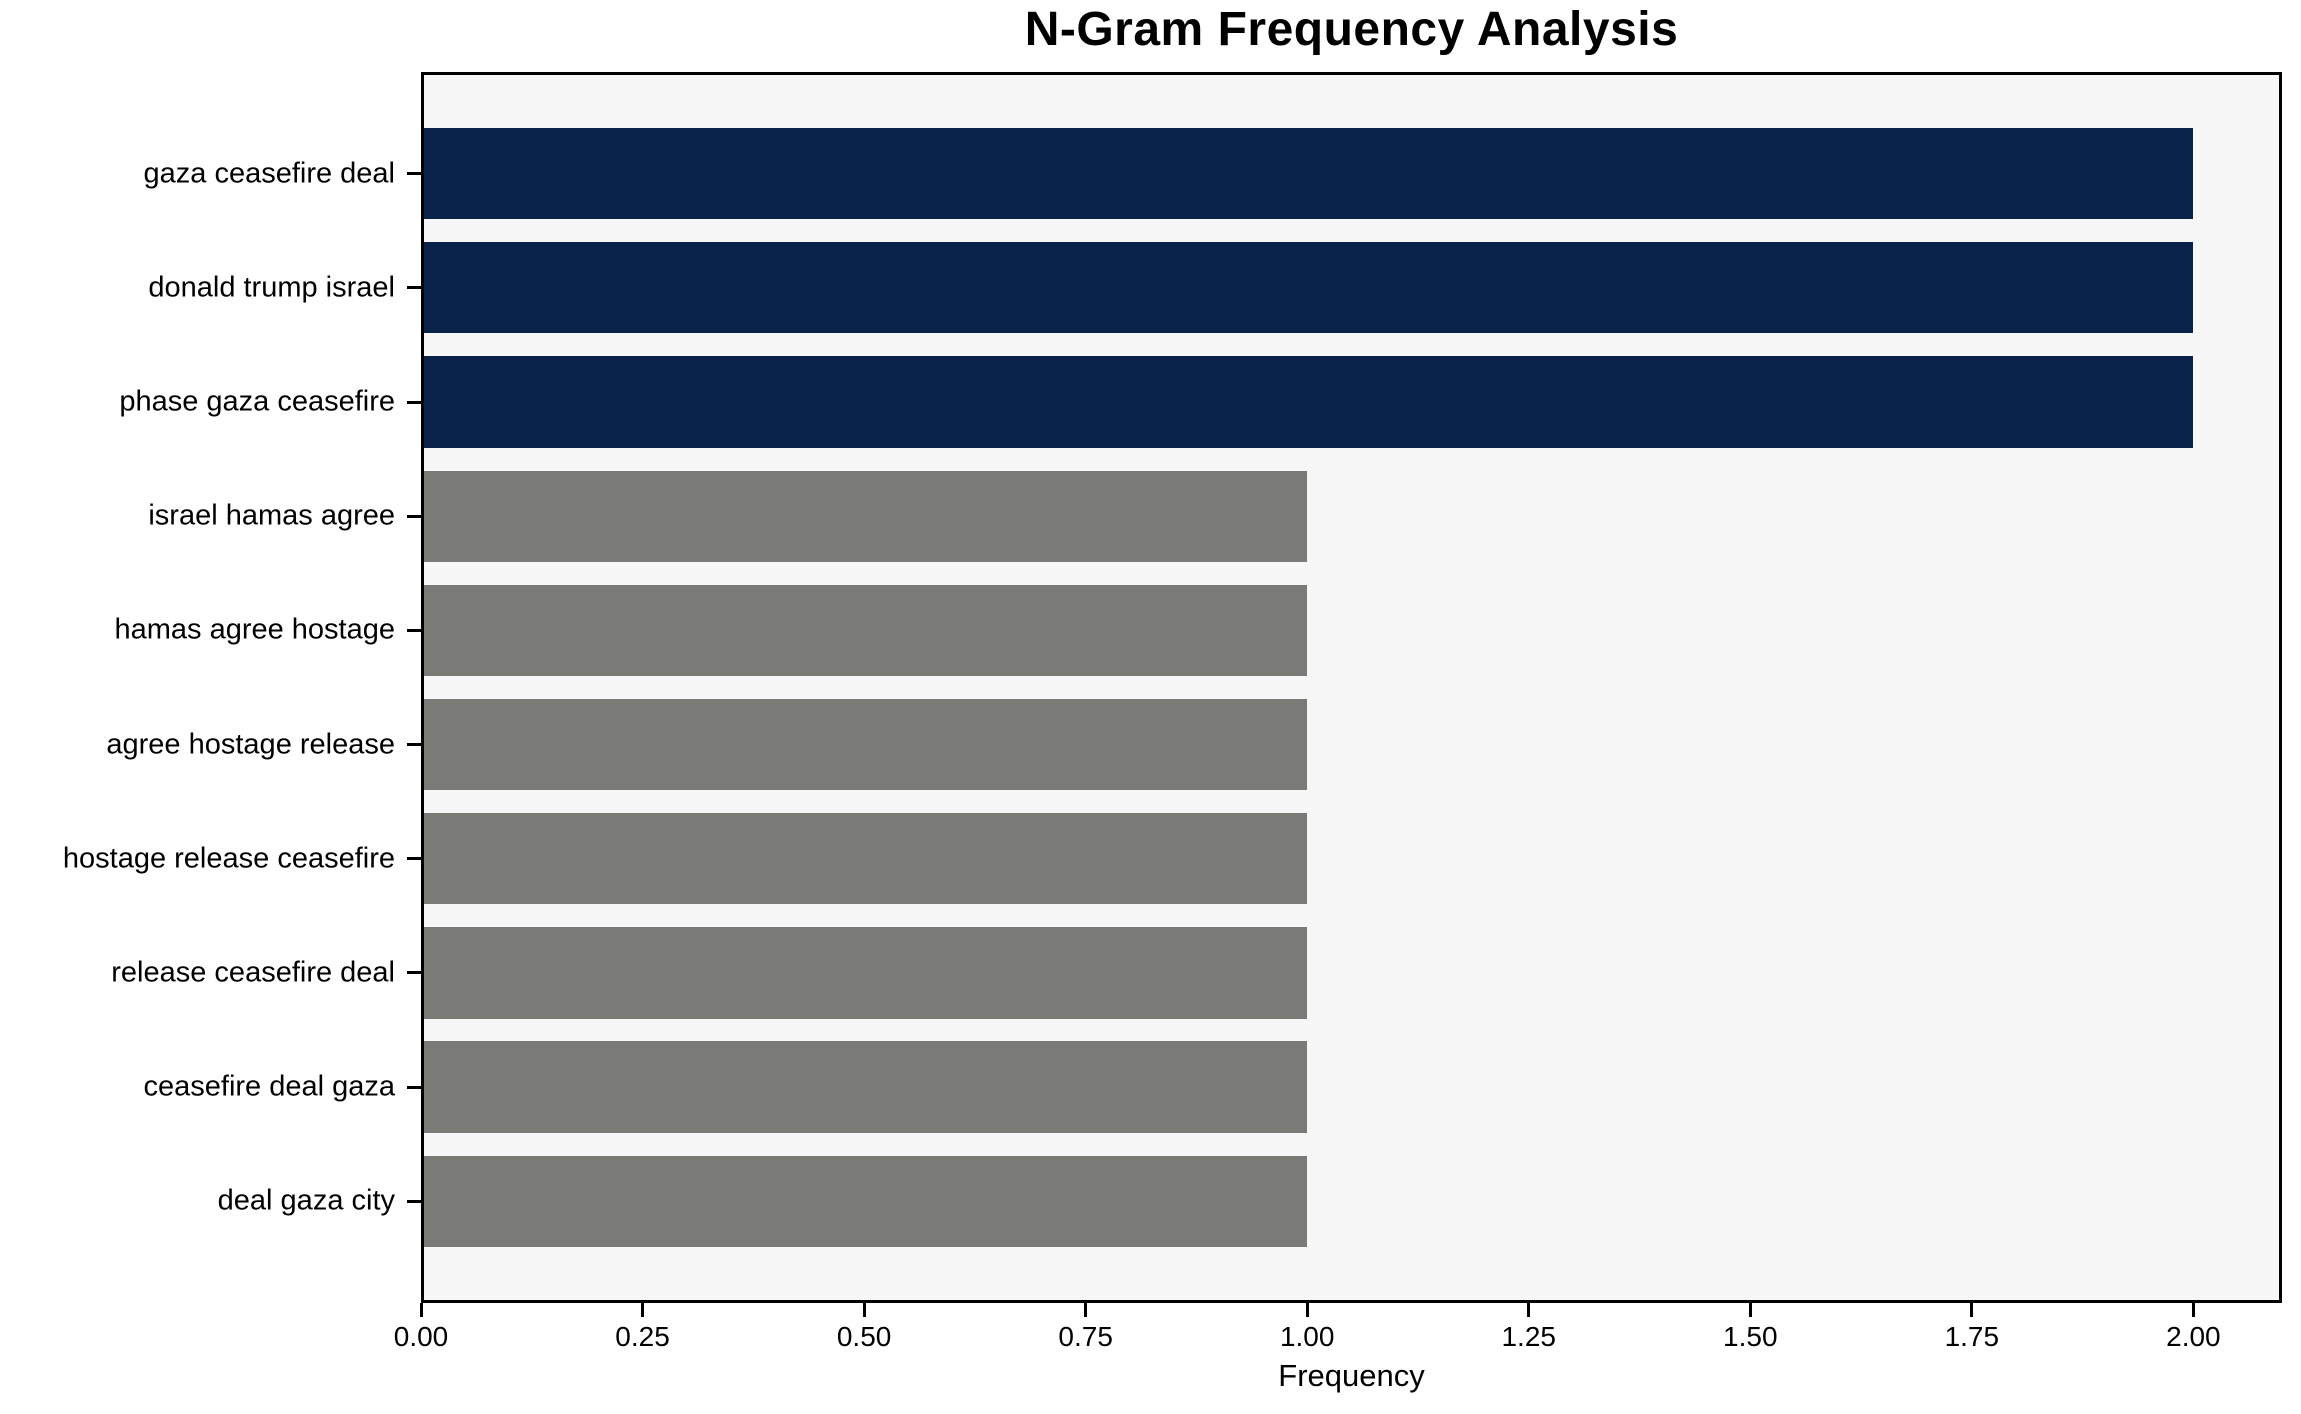 Image resolution: width=2301 pixels, height=1414 pixels. Describe the element at coordinates (421, 1336) in the screenshot. I see `x-tick-label: 0.00` at that location.